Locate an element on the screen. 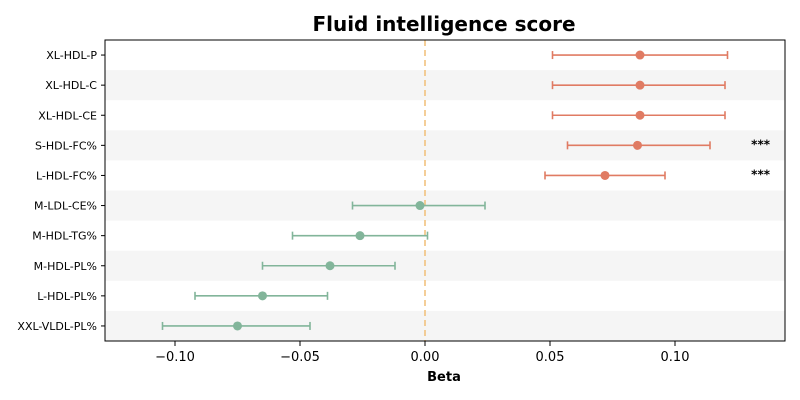 This screenshot has height=400, width=800. y-tick-label: M-LDL-CE% is located at coordinates (65, 206).